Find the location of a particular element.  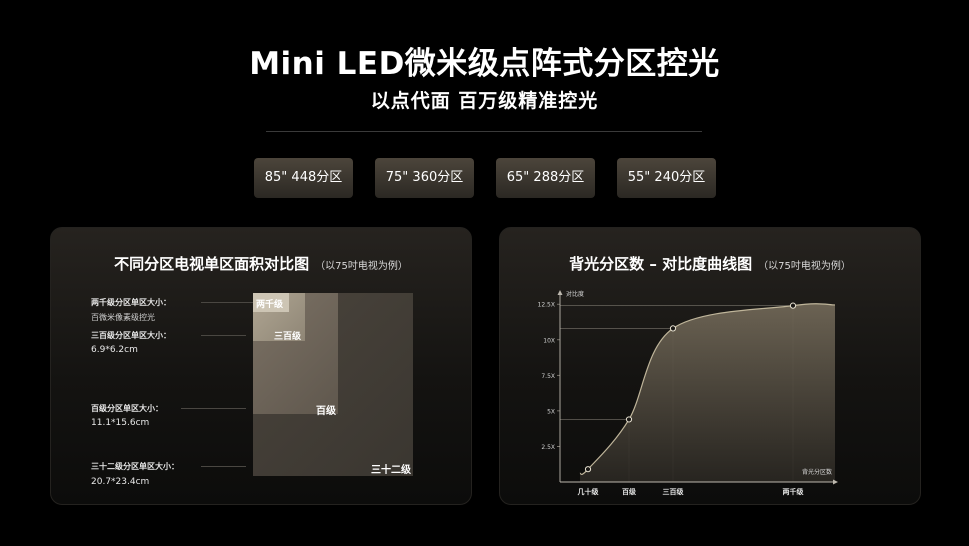

area-panel-note: （以75吋电视为例） is located at coordinates (361, 266).